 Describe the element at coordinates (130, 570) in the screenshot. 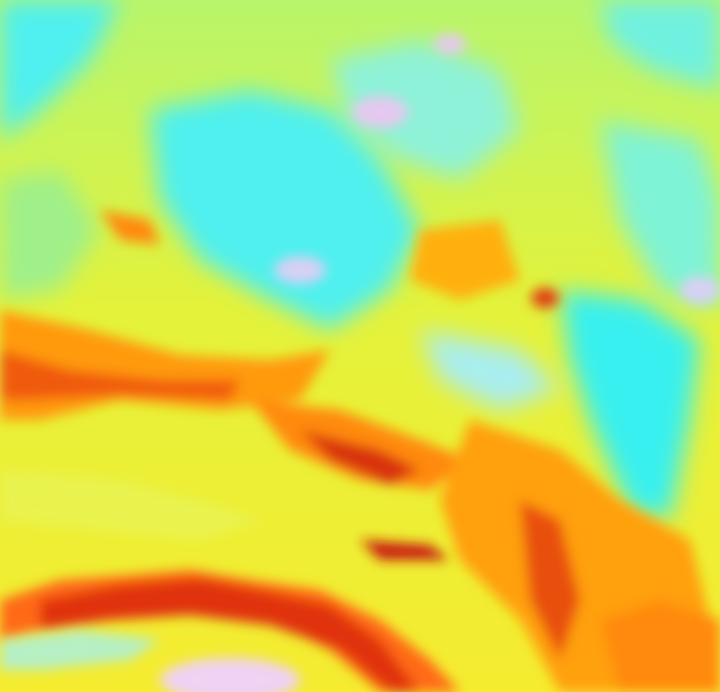

I see `pale-speckle` at that location.